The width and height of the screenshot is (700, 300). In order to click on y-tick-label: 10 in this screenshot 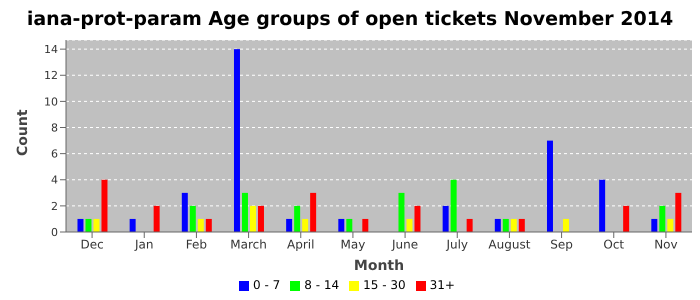, I will do `click(51, 101)`.